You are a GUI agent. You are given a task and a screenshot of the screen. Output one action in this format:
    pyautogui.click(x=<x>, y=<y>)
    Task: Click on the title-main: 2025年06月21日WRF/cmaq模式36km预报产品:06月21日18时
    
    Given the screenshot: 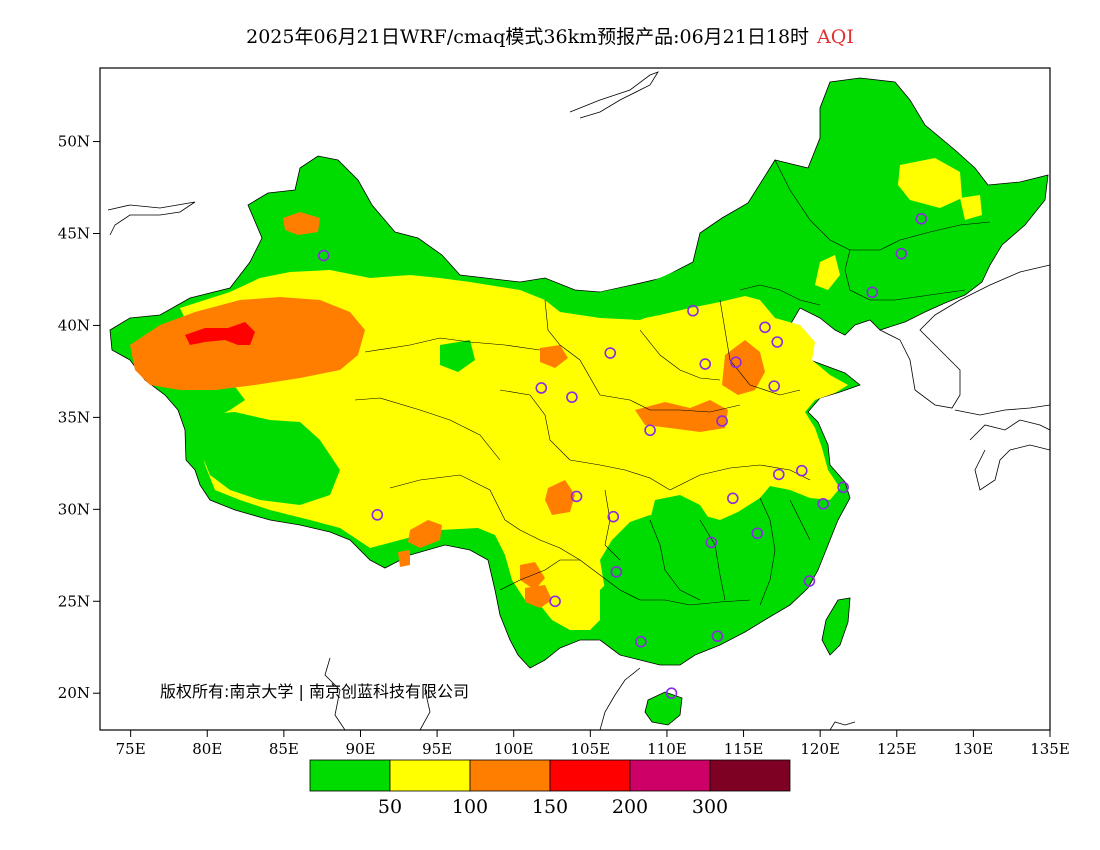 What is the action you would take?
    pyautogui.click(x=528, y=37)
    